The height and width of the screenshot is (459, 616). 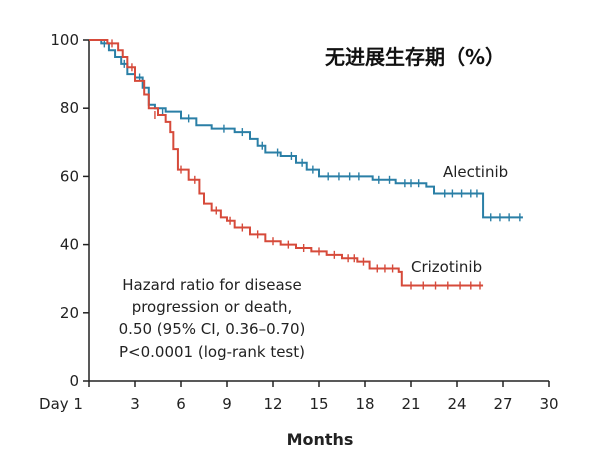 What do you see at coordinates (364, 404) in the screenshot?
I see `x-tick-label: 18` at bounding box center [364, 404].